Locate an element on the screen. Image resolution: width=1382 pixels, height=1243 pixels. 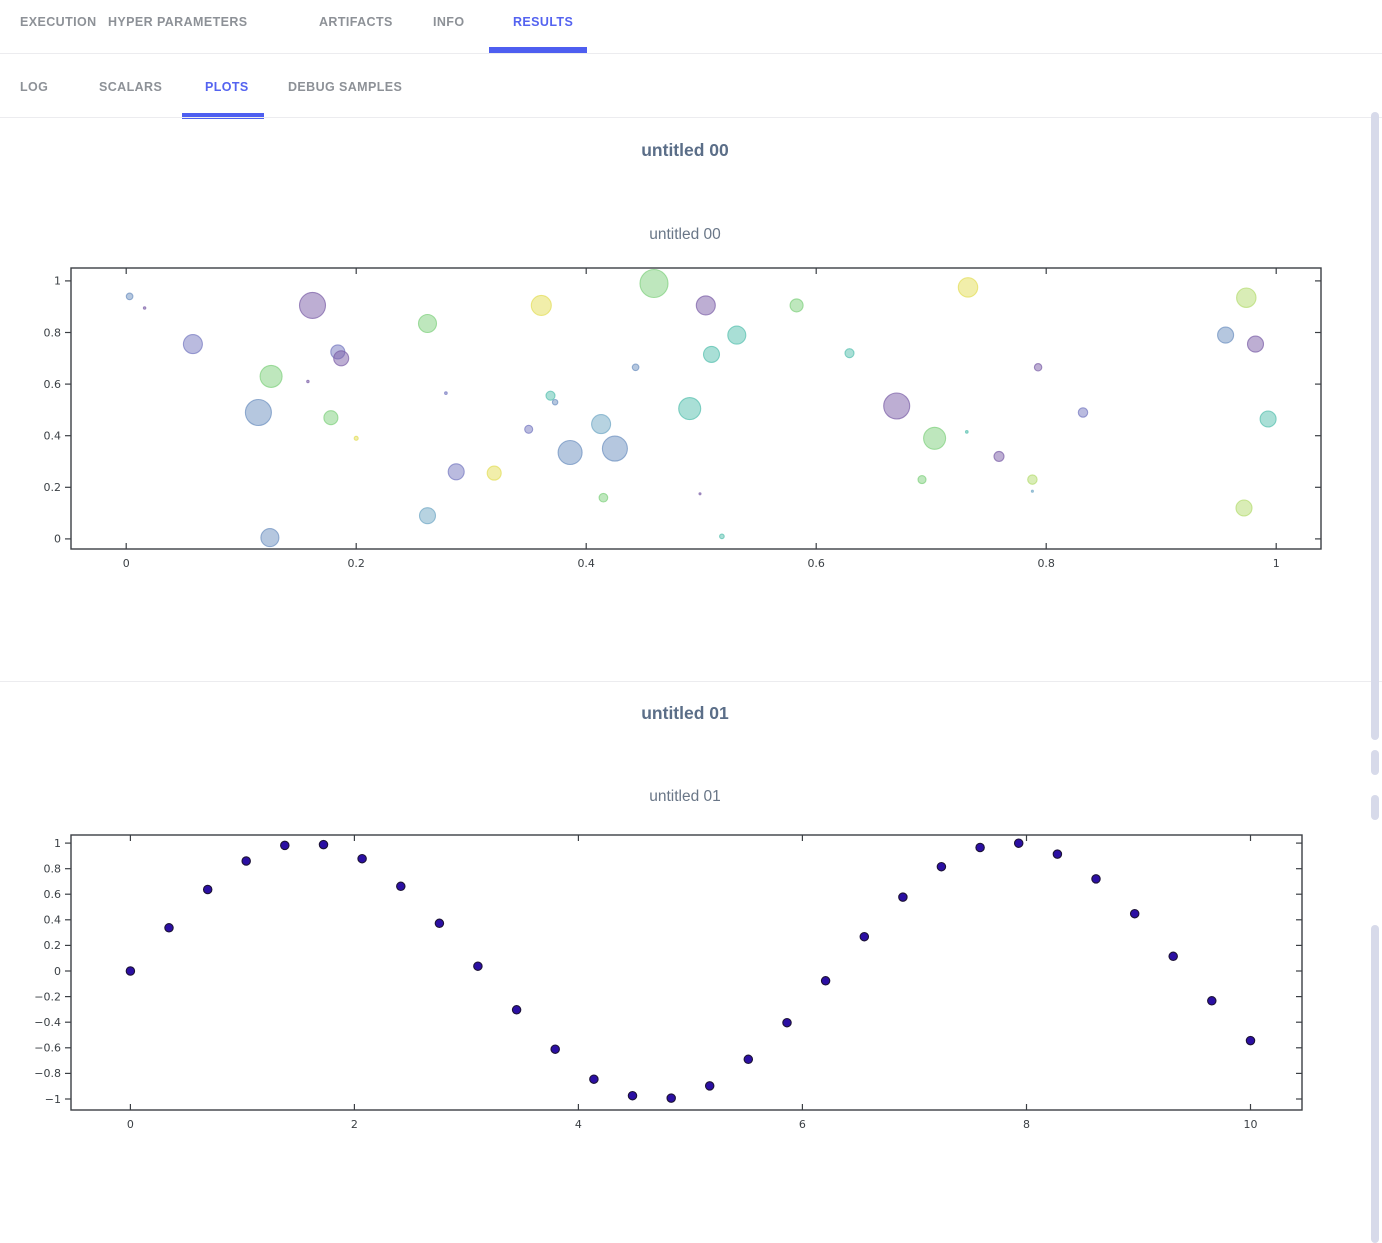
svg-text: −0.6 is located at coordinates (47, 1048).